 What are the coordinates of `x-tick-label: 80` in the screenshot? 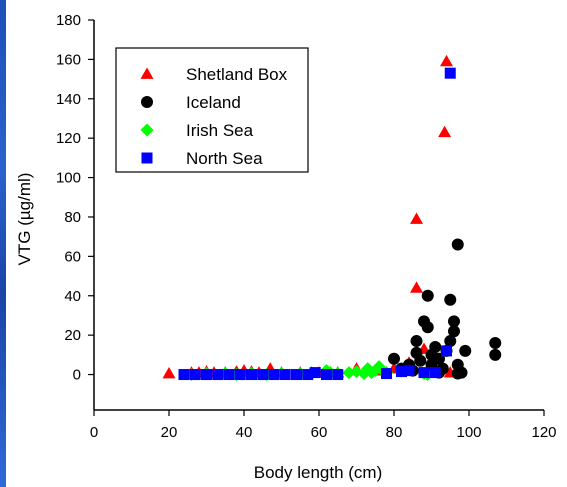 It's located at (394, 432).